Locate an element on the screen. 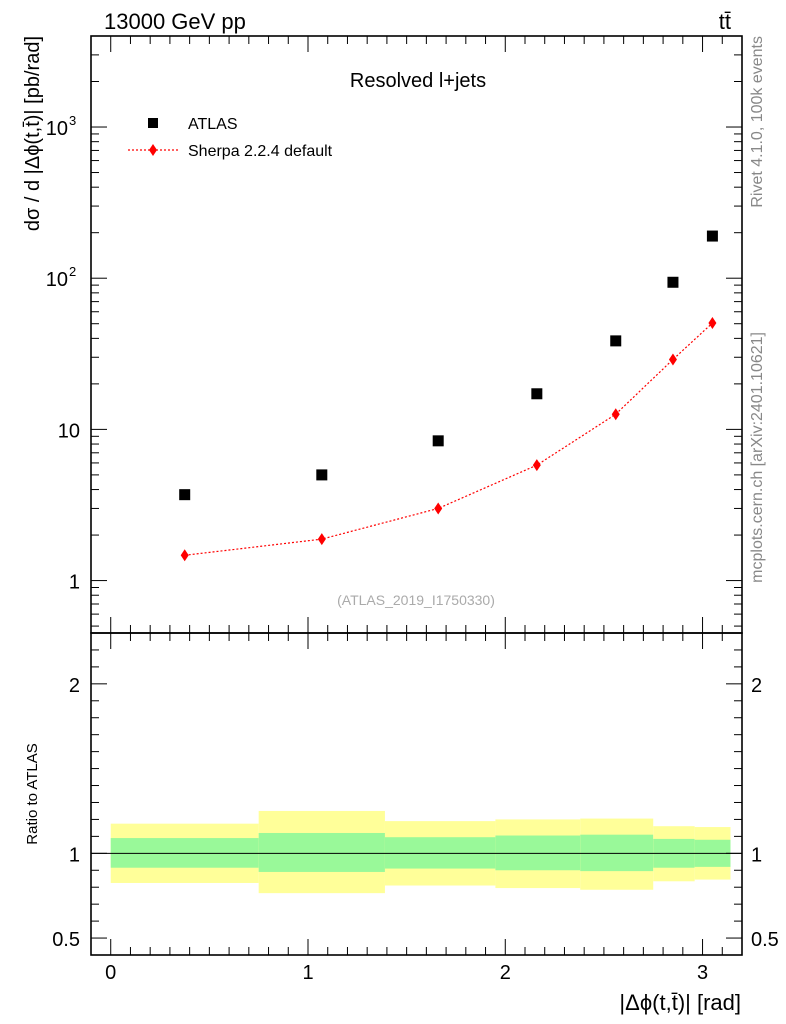 Image resolution: width=786 pixels, height=1024 pixels. main-y-tick-exponent: 3 is located at coordinates (72, 120).